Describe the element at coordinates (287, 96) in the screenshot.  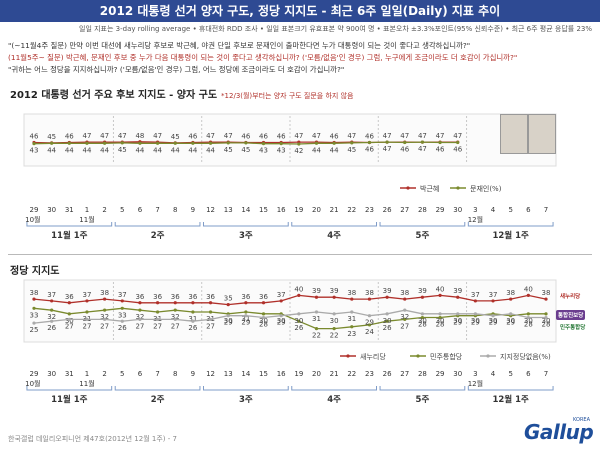
I see `candidate-chart-note: *12/3(월)부터는 양자 구도 질문을 하지 않음` at that location.